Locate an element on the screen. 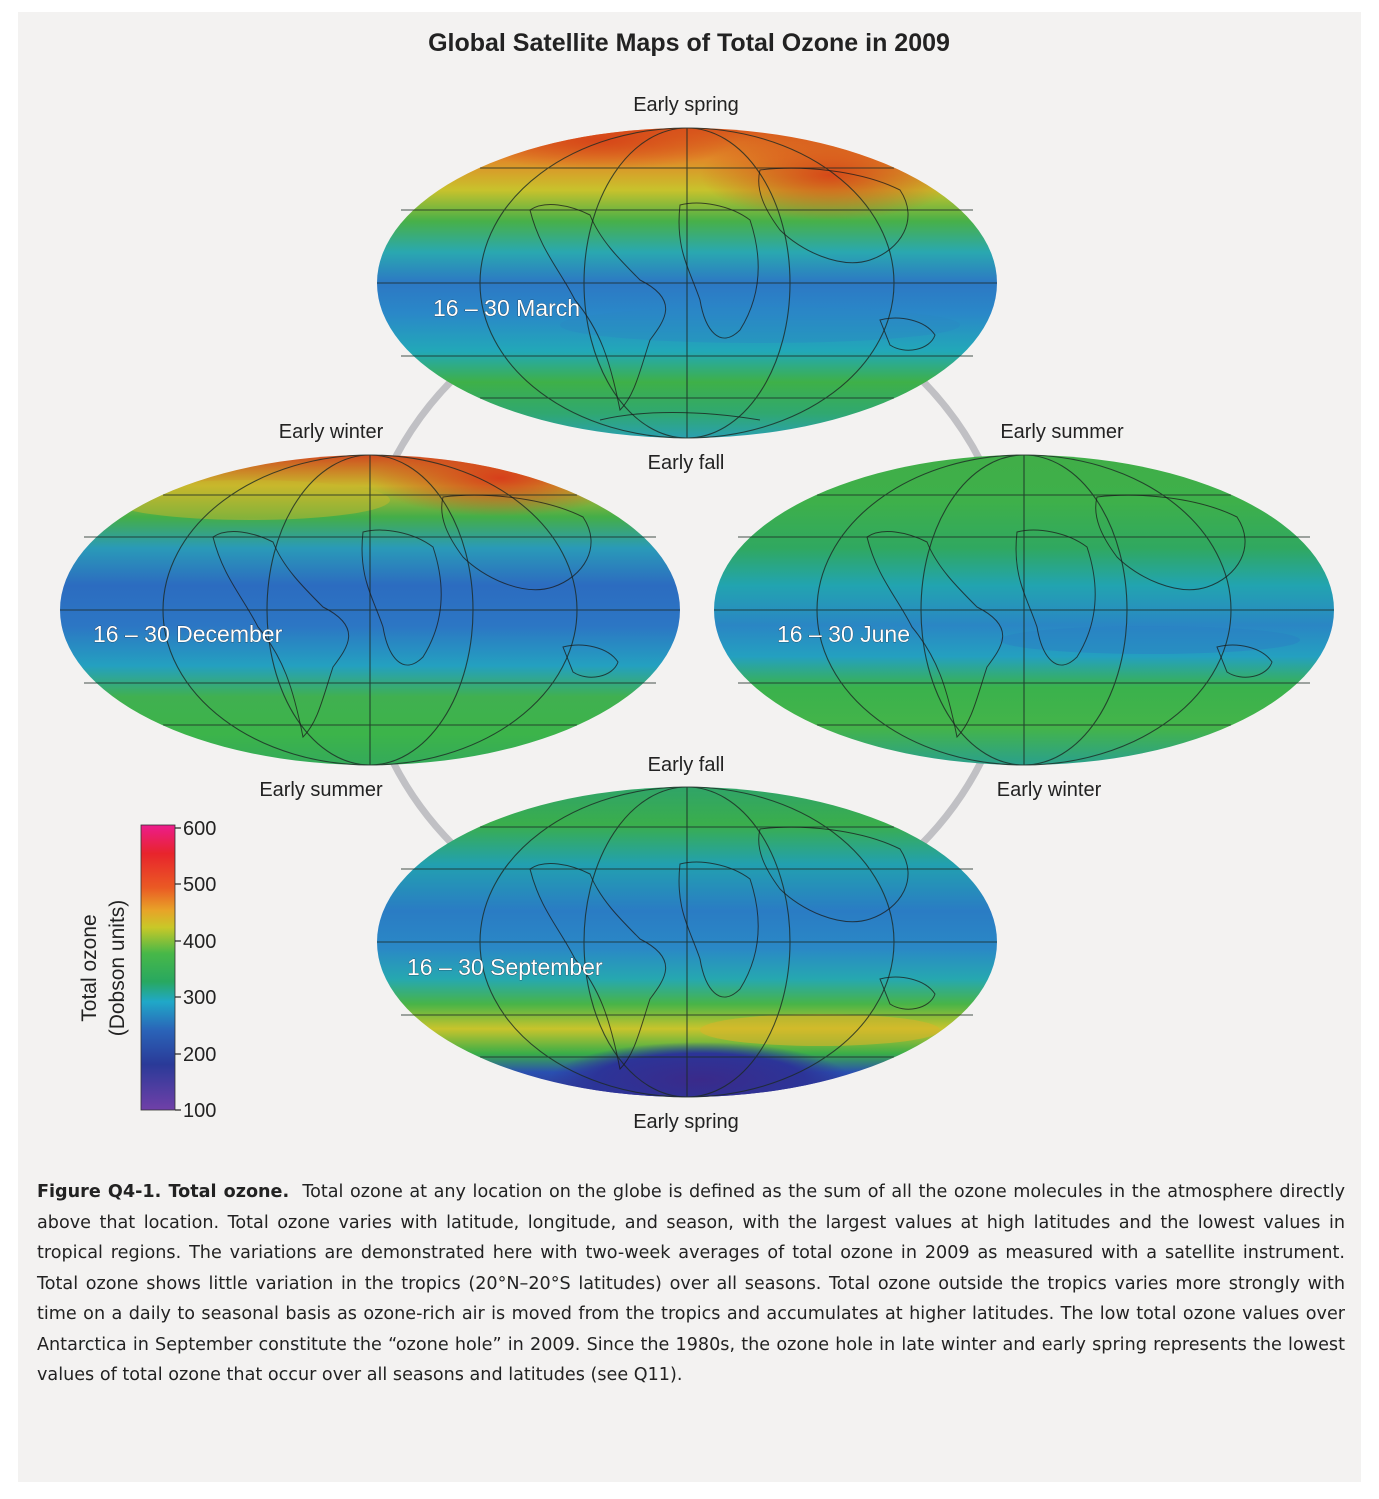 Image resolution: width=1379 pixels, height=1499 pixels. period-label-september: 16 – 30 September is located at coordinates (505, 967).